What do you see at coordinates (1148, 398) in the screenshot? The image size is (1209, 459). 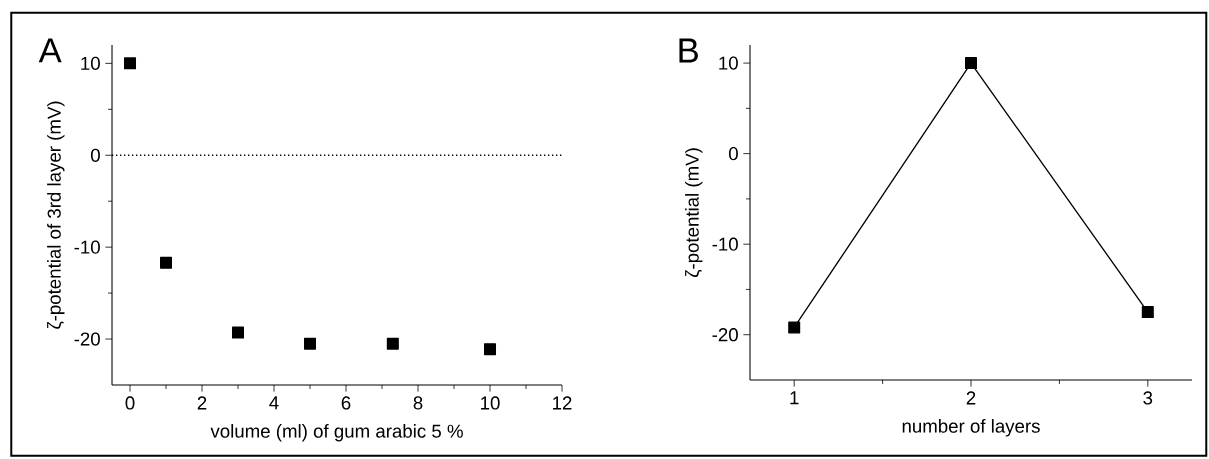 I see `x-tick-label: 3` at bounding box center [1148, 398].